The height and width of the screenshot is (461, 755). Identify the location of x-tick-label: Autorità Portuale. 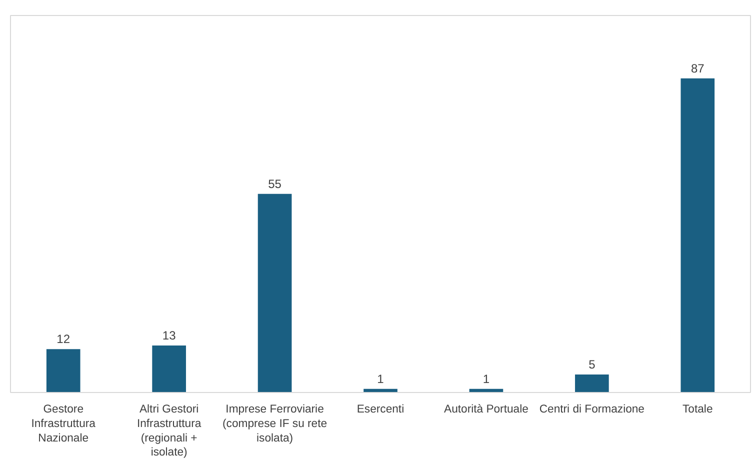
(486, 410).